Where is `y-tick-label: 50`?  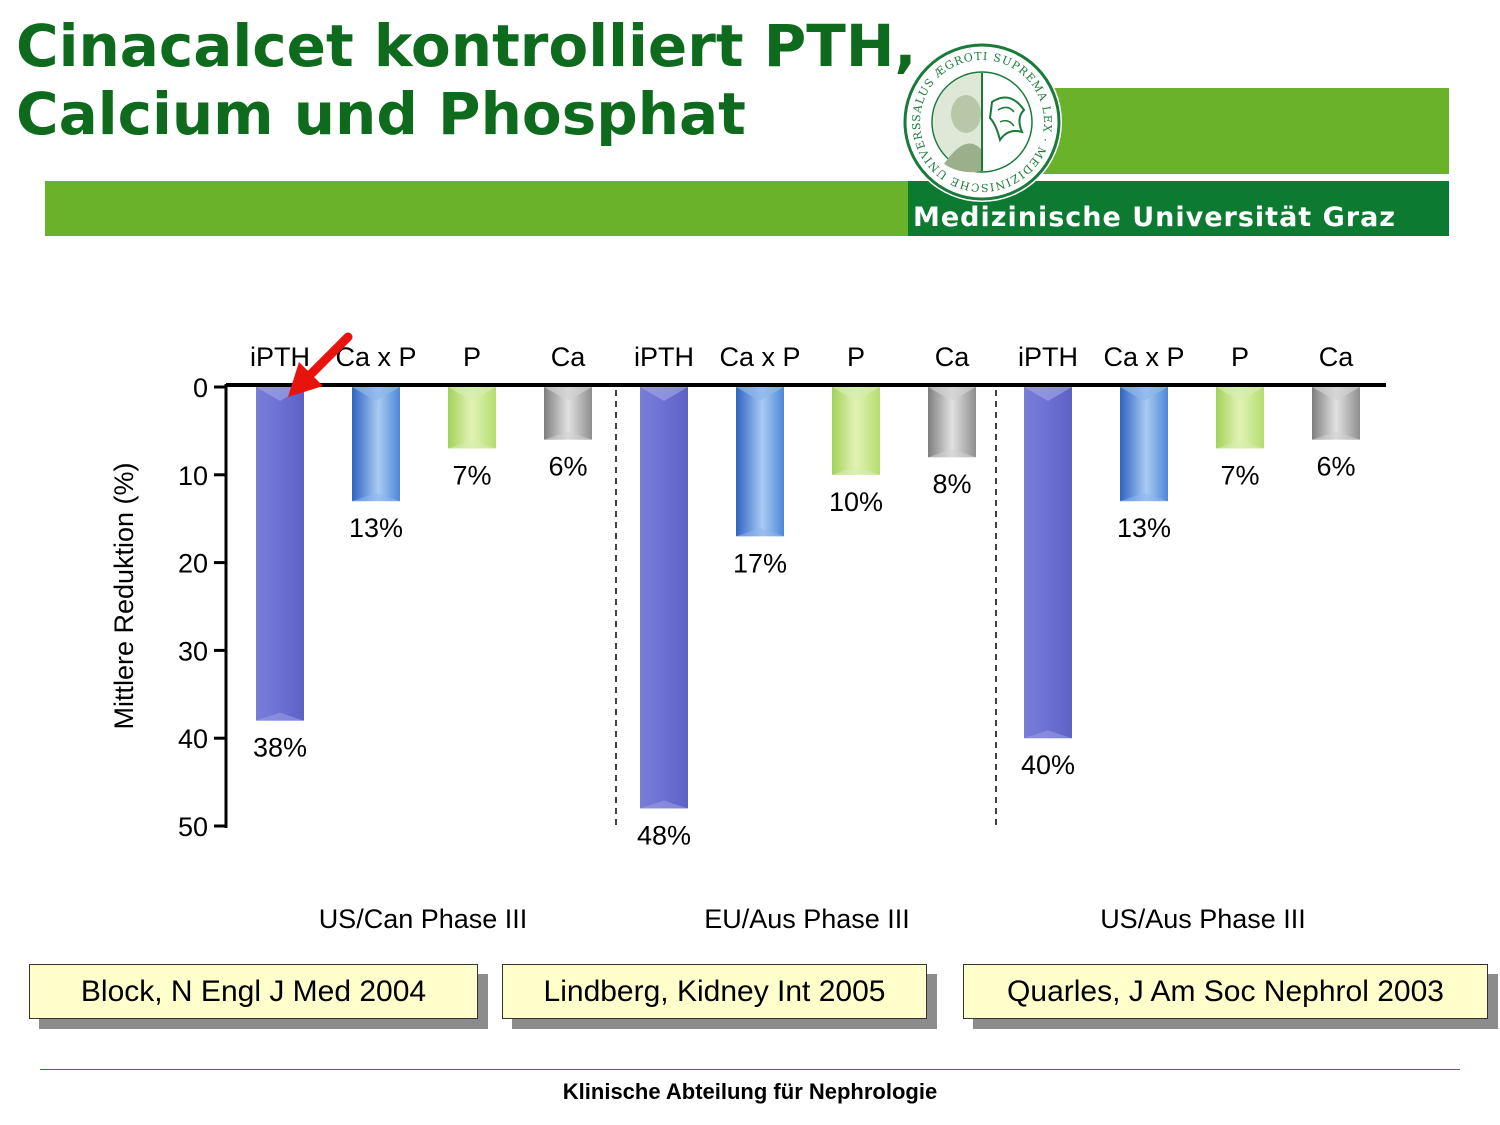
y-tick-label: 50 is located at coordinates (193, 827).